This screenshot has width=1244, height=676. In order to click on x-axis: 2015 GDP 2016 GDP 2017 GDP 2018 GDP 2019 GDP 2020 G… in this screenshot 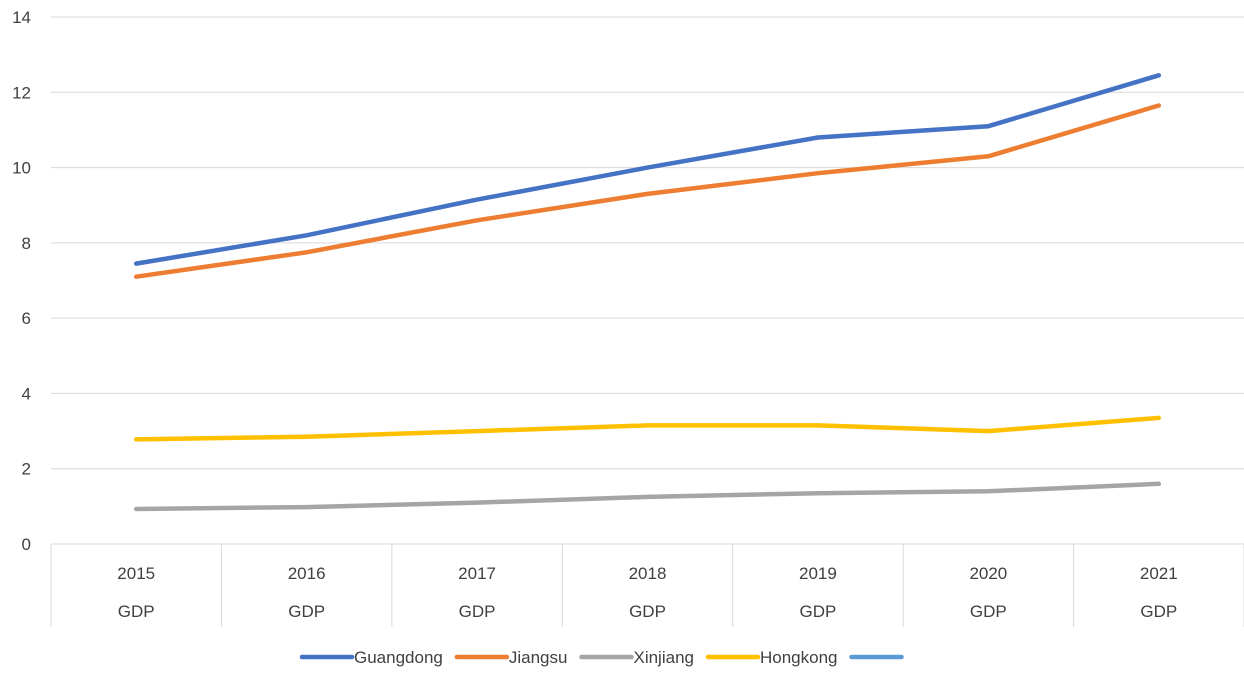, I will do `click(647, 585)`.